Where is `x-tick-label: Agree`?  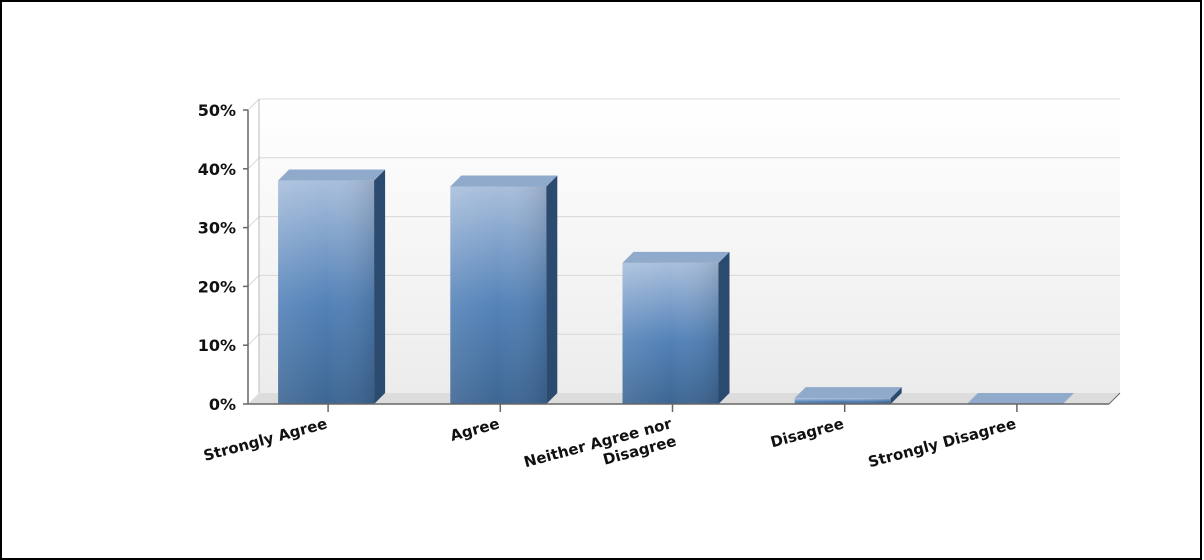
x-tick-label: Agree is located at coordinates (474, 429).